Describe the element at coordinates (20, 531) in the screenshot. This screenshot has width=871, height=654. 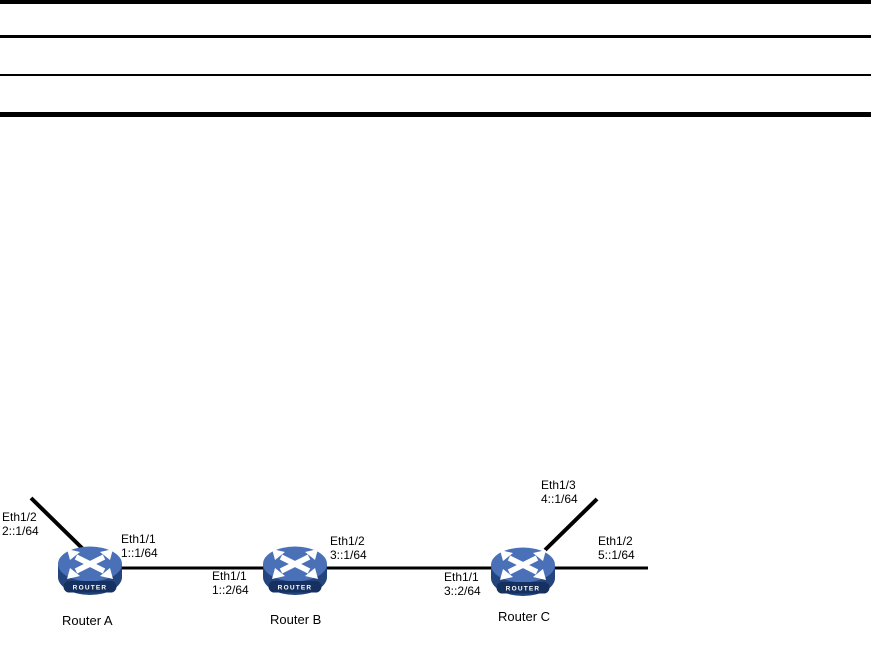
I see `interface-address: 2::1/64` at that location.